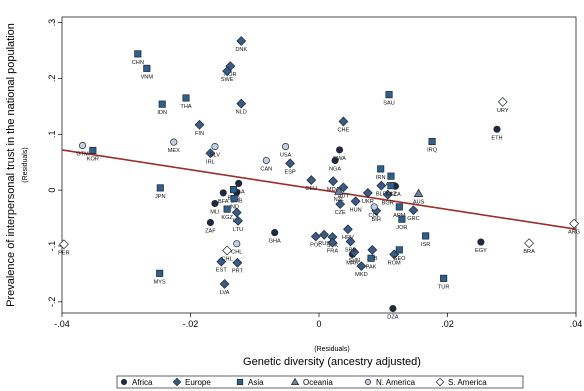 The height and width of the screenshot is (391, 584). I want to click on y-axis-subtitle: (Residuals), so click(25, 164).